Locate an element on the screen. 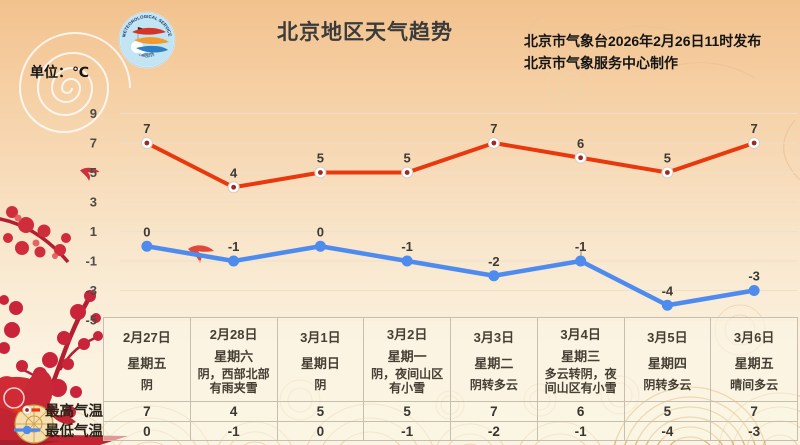  issuer-info: 北京市气象台2026年2月26日11时发布 北京市气象服务中心制作 is located at coordinates (642, 52).